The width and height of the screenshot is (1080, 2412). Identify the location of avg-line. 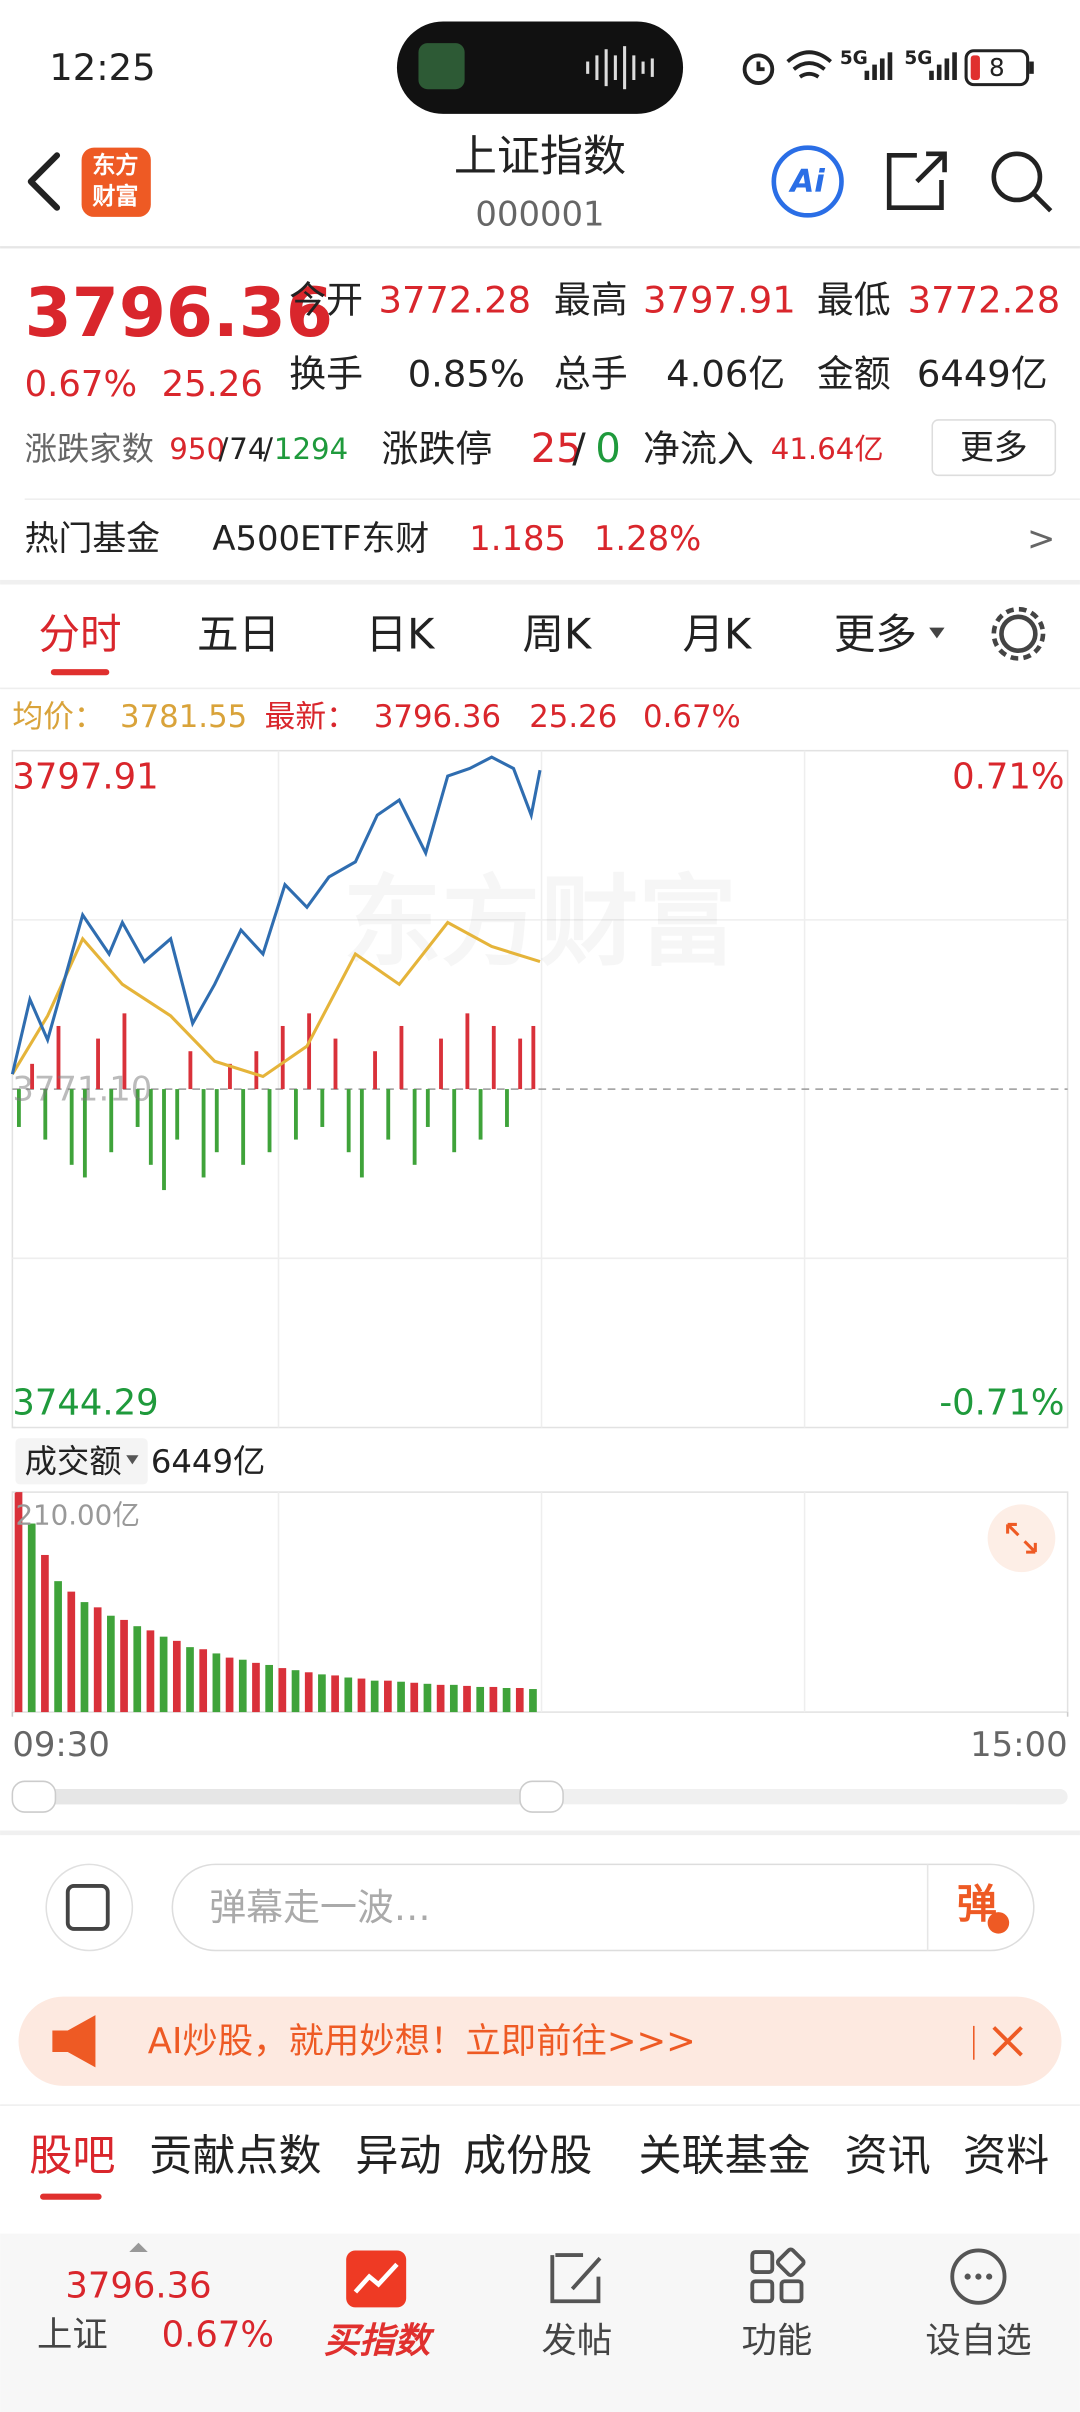
(276, 999).